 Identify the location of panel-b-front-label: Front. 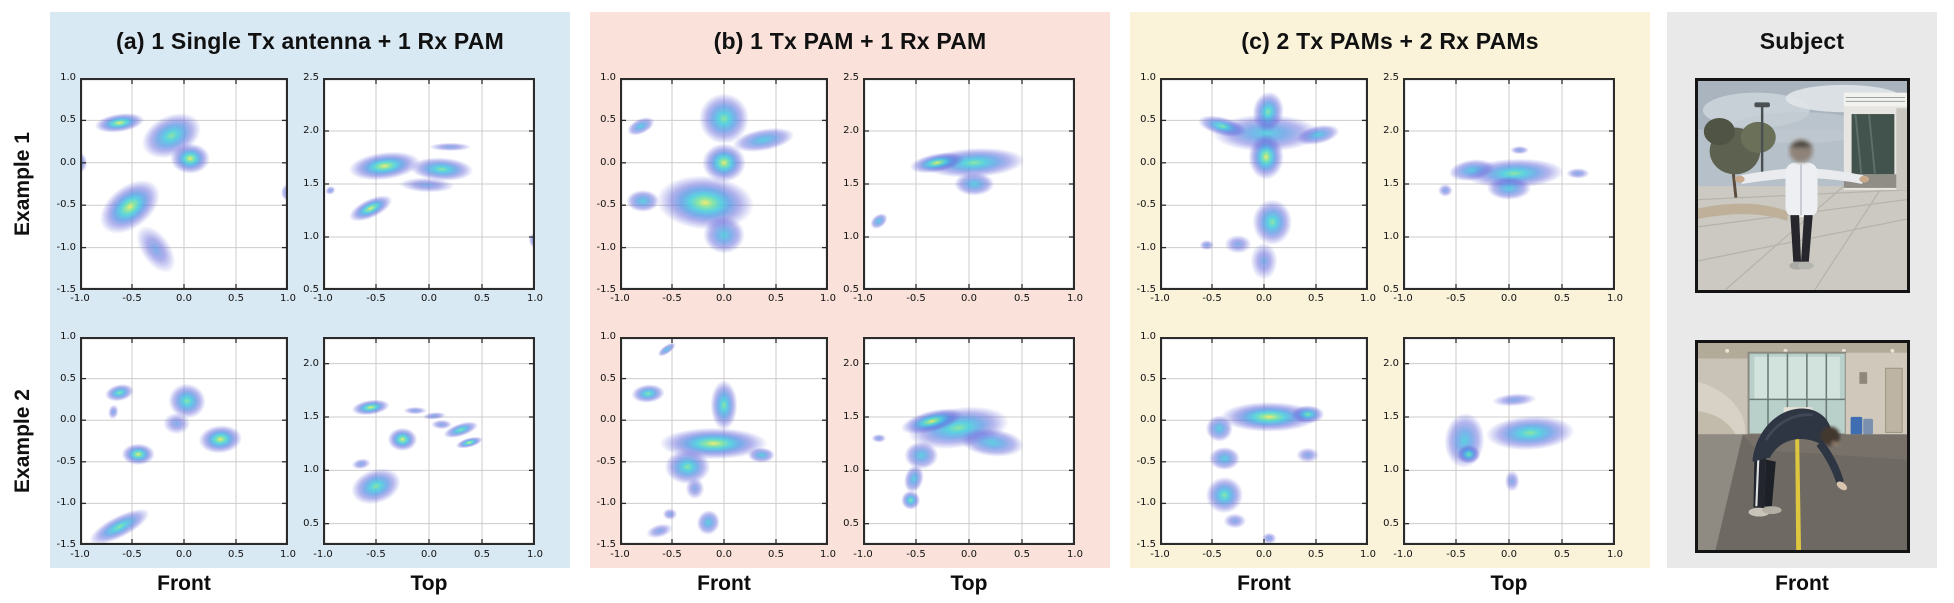
(724, 583).